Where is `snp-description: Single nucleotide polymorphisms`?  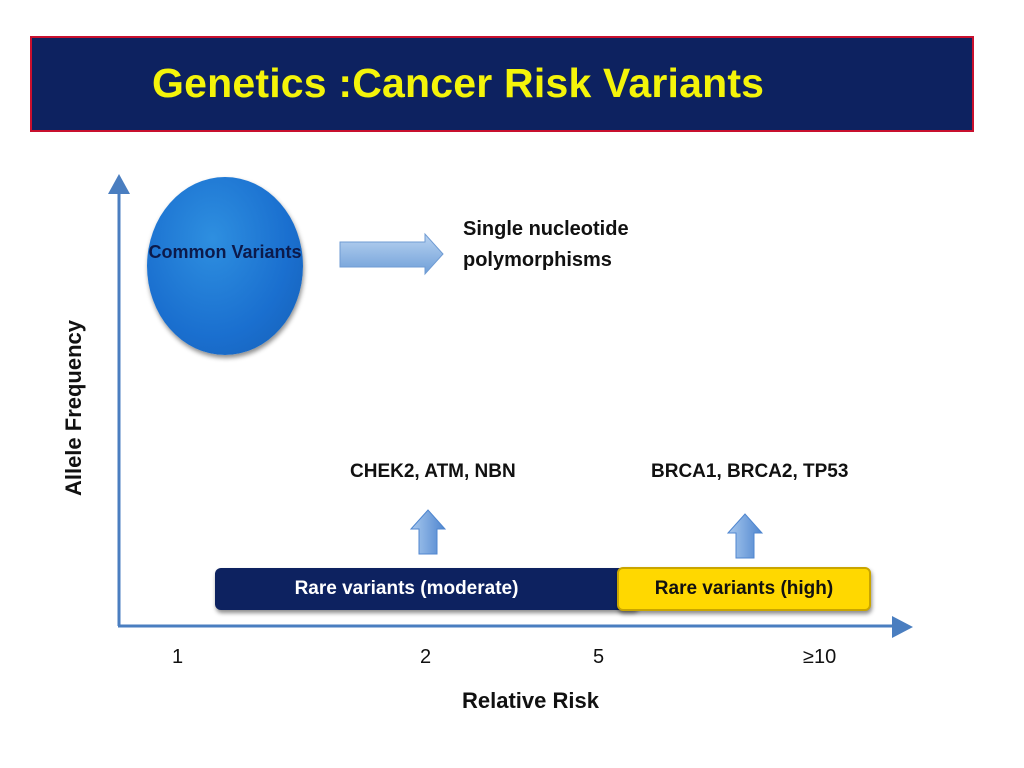
snp-description: Single nucleotide polymorphisms is located at coordinates (546, 244).